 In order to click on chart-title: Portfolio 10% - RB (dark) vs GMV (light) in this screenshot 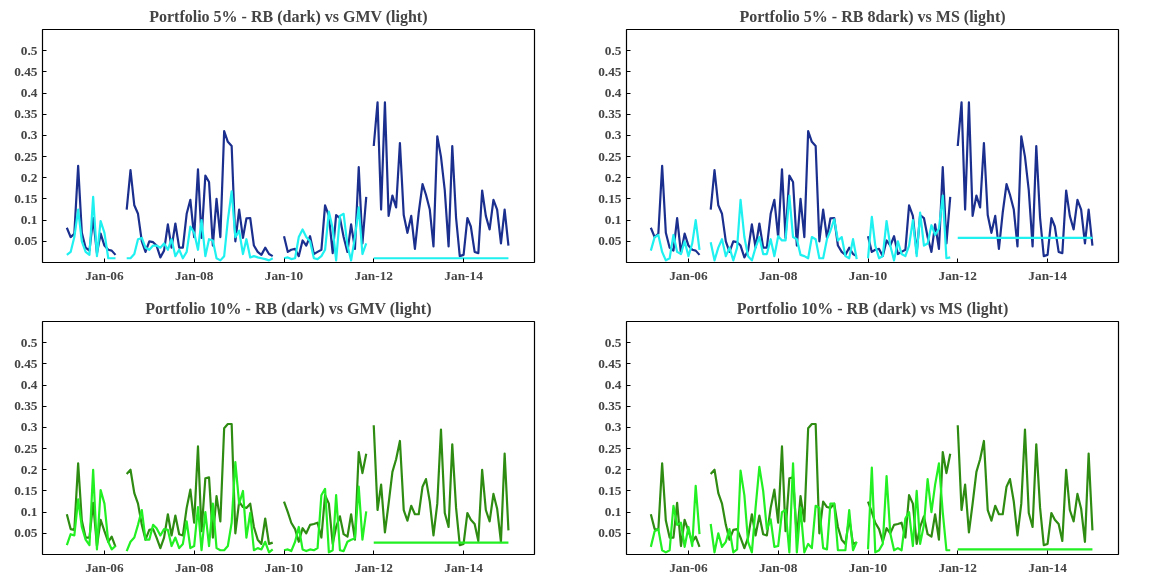, I will do `click(288, 308)`.